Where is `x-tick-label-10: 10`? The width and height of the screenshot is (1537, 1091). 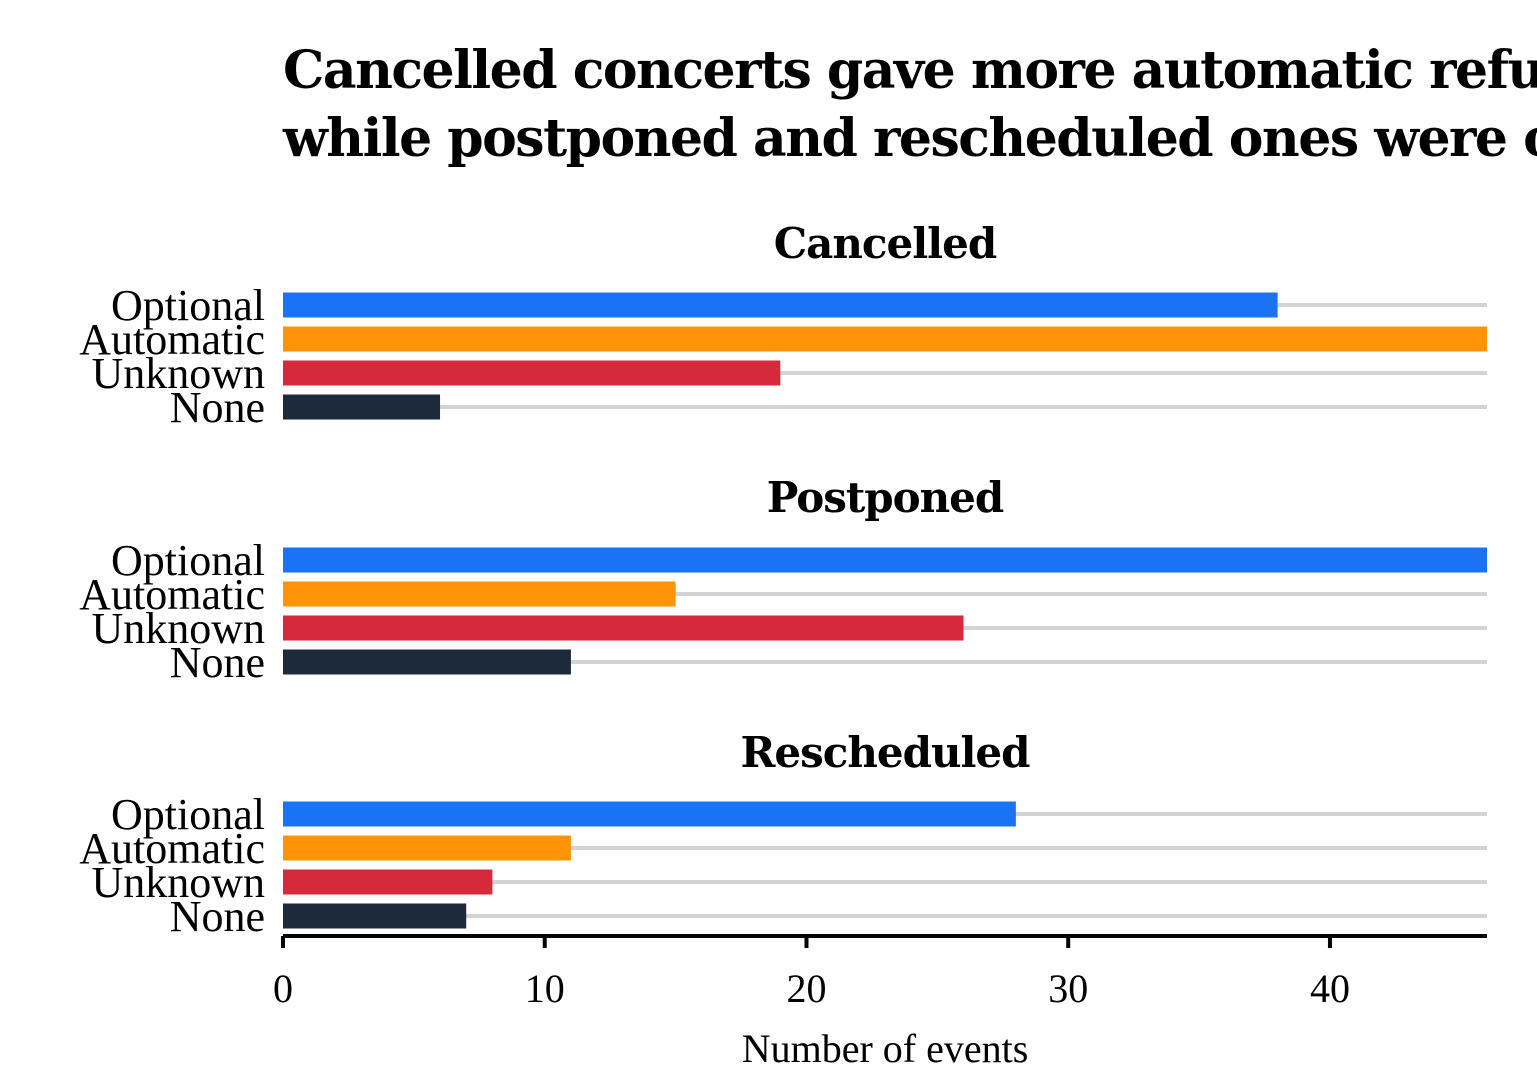
x-tick-label-10: 10 is located at coordinates (545, 988).